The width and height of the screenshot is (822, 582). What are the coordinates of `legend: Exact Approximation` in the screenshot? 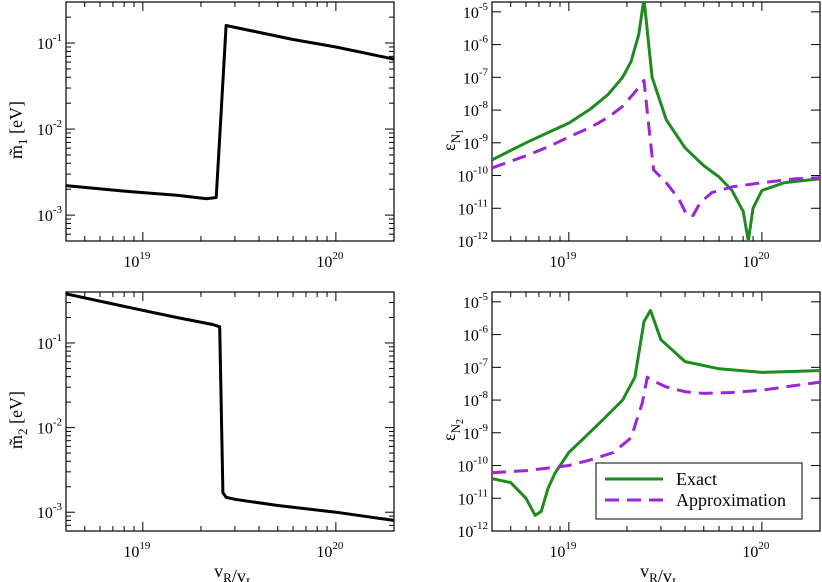 It's located at (699, 491).